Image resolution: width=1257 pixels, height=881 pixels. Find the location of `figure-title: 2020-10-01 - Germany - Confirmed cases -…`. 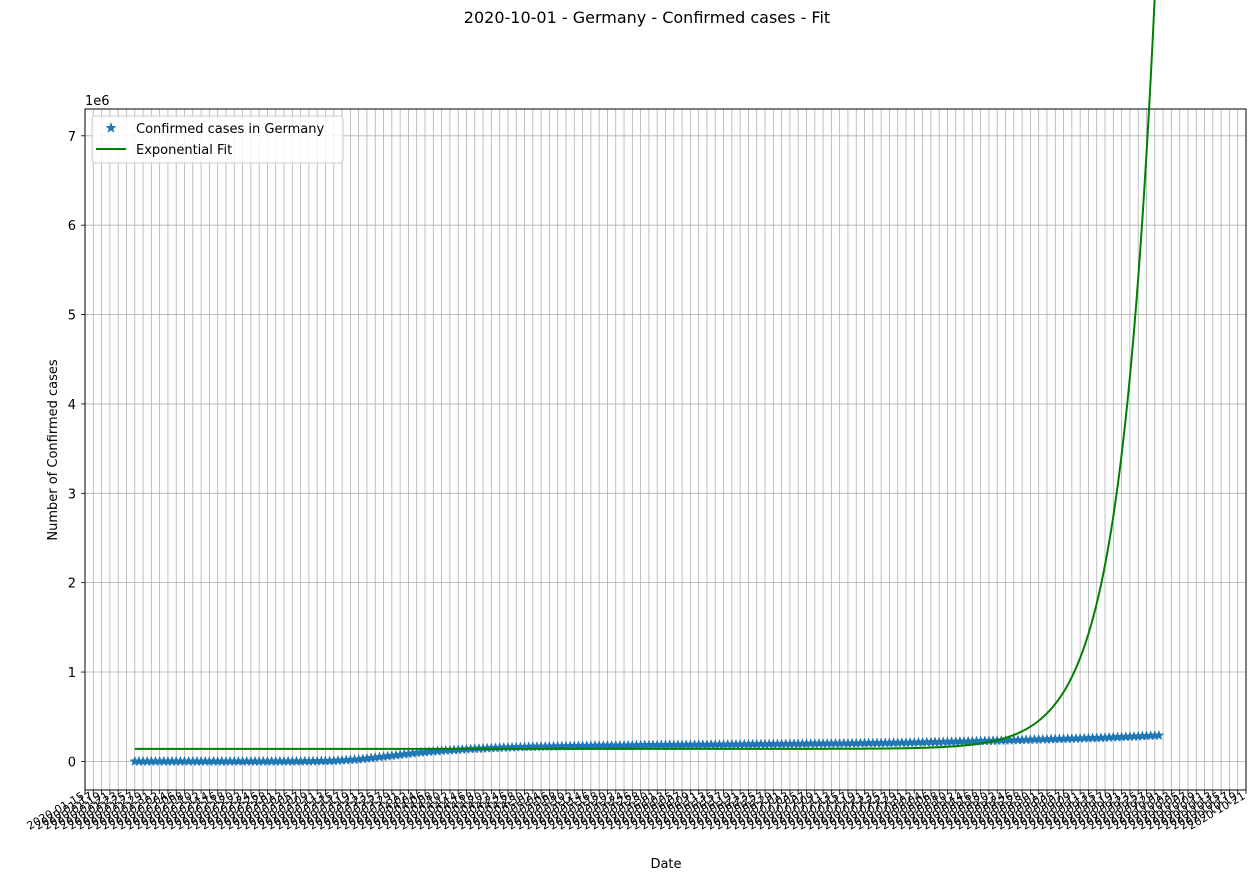

figure-title: 2020-10-01 - Germany - Confirmed cases -… is located at coordinates (647, 17).